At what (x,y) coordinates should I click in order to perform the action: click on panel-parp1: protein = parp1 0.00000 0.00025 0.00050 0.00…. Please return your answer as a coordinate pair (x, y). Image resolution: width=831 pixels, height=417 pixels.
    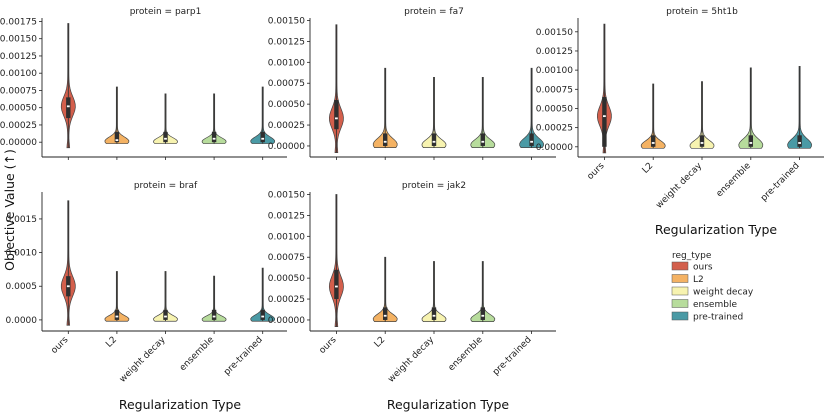
    Looking at the image, I should click on (143, 83).